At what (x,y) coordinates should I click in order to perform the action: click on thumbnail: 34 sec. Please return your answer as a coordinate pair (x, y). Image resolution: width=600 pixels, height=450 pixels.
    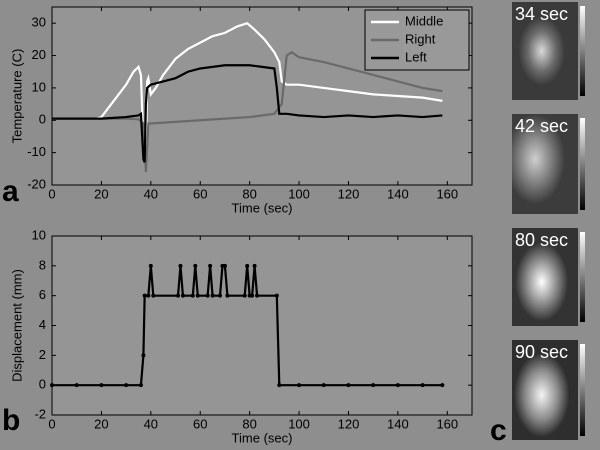
    Looking at the image, I should click on (548, 51).